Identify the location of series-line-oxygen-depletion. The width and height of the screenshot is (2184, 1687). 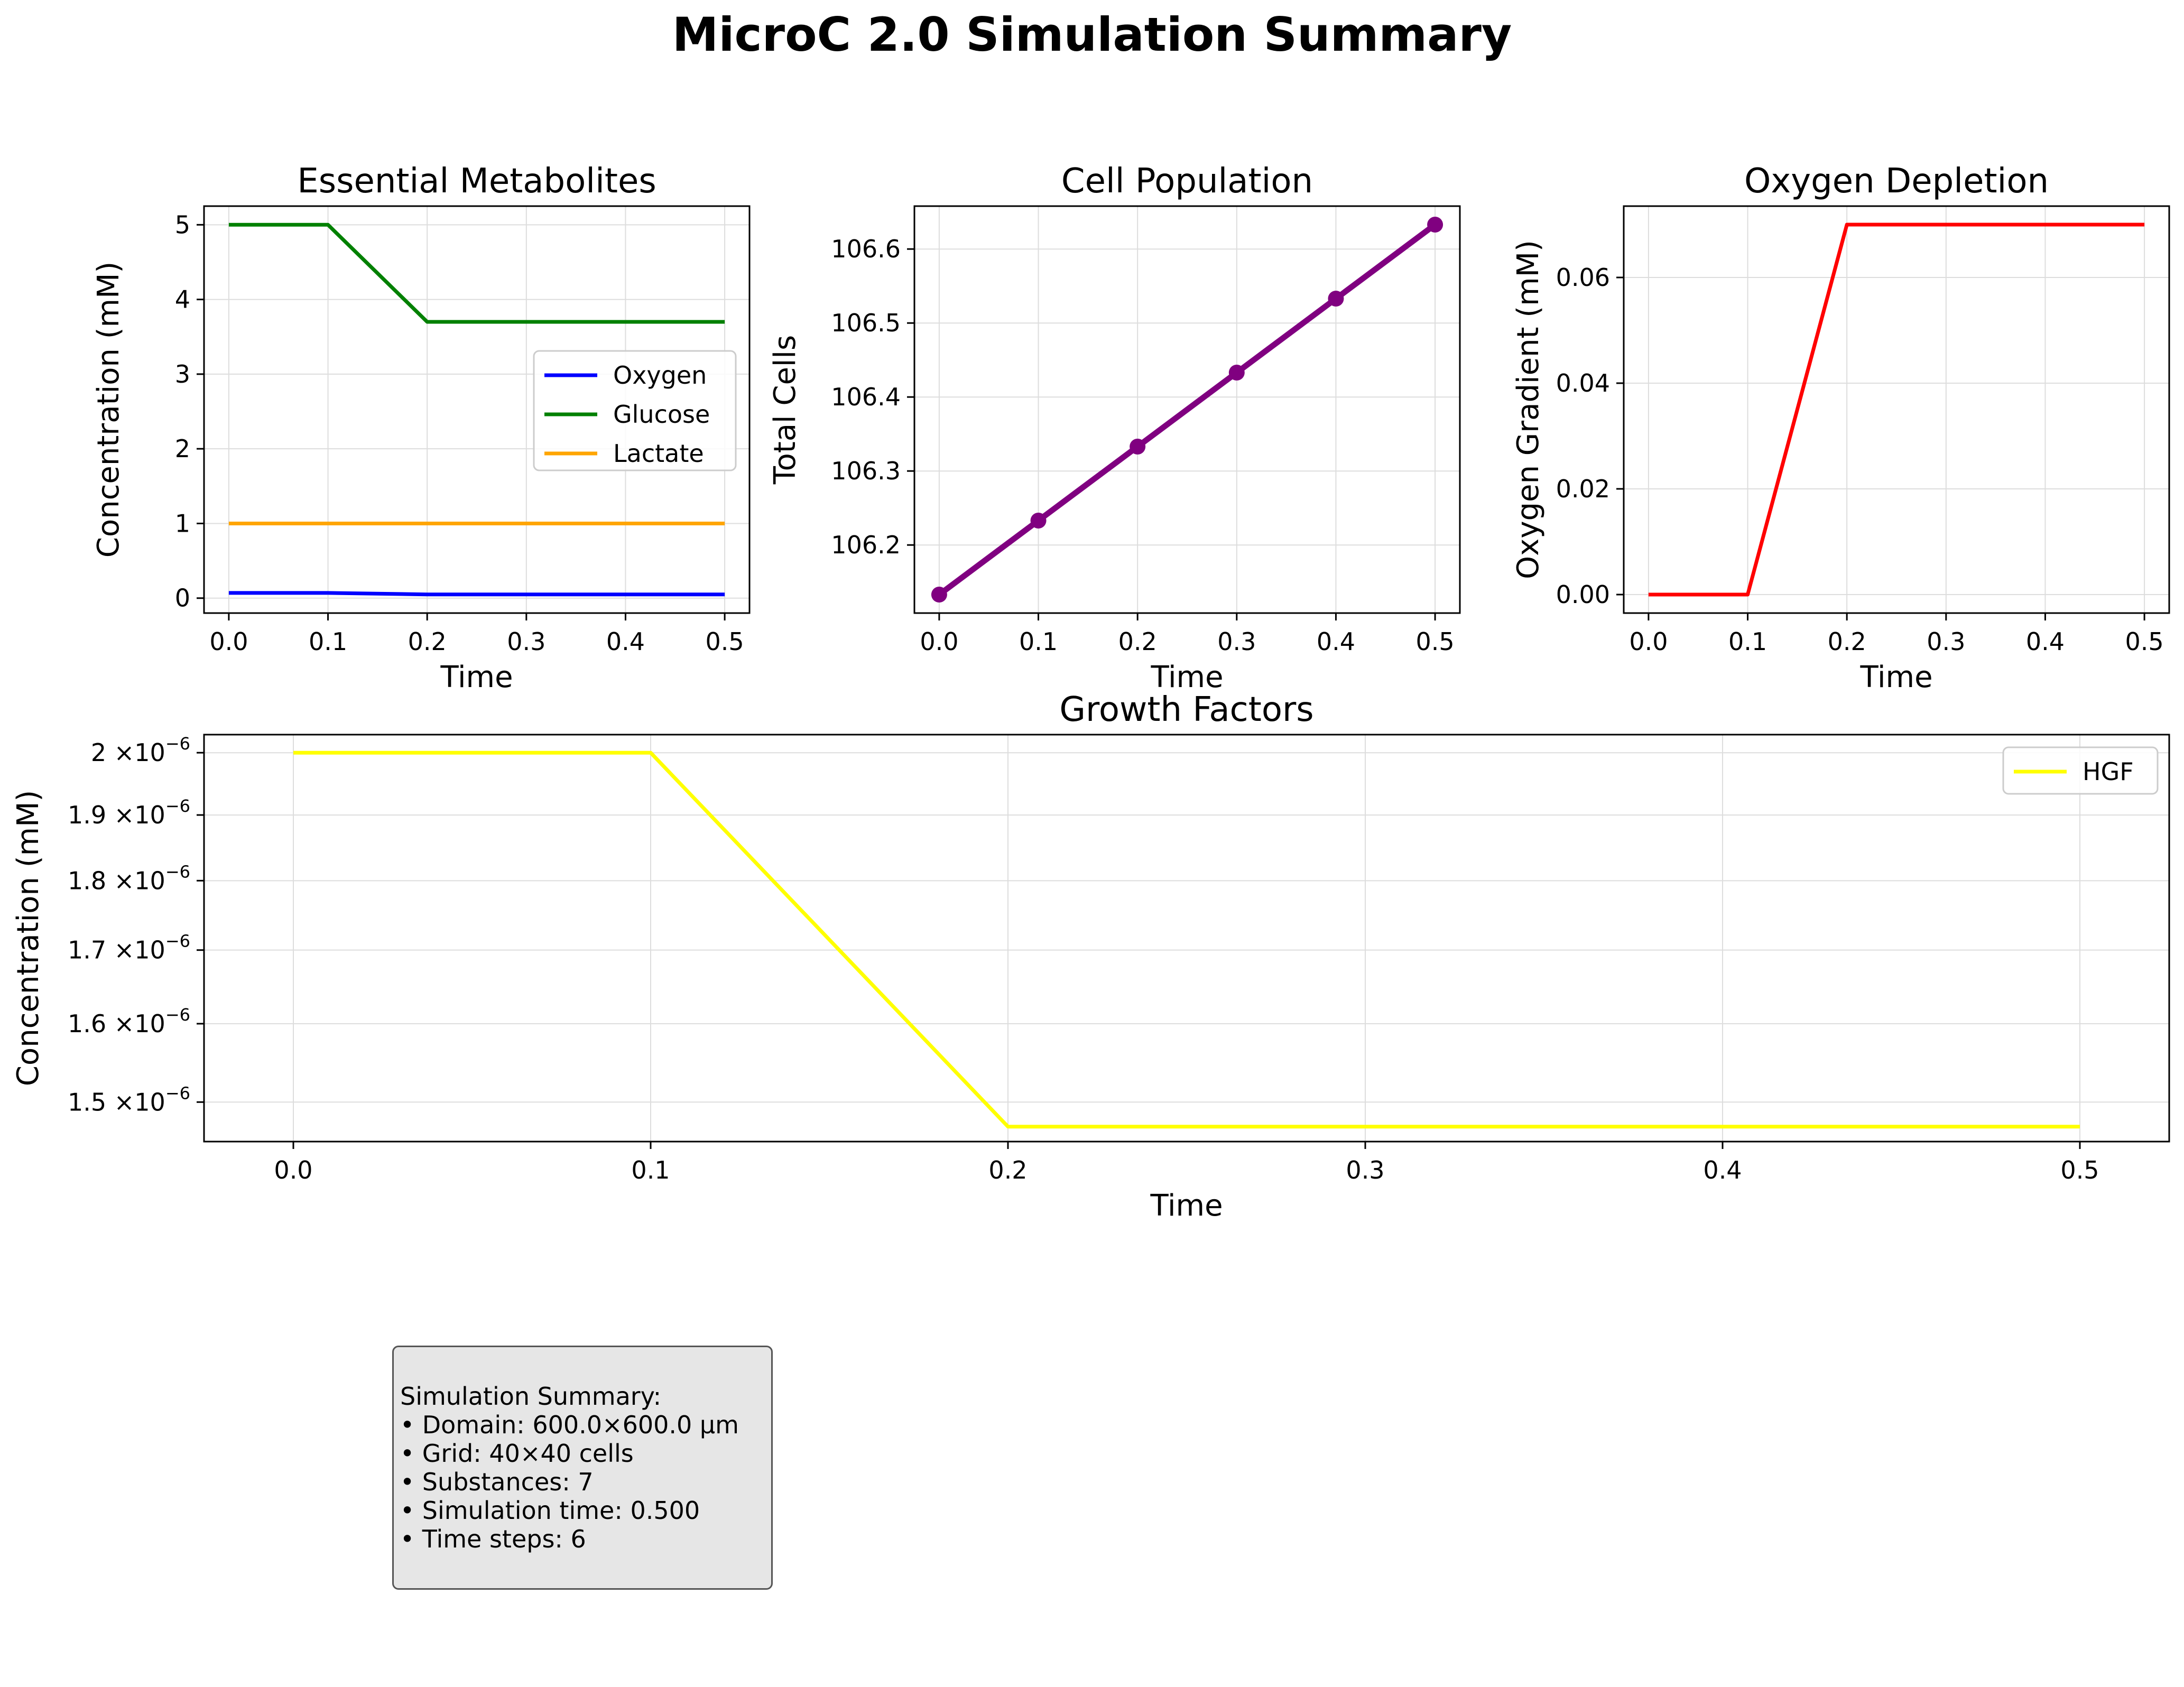
(1897, 410).